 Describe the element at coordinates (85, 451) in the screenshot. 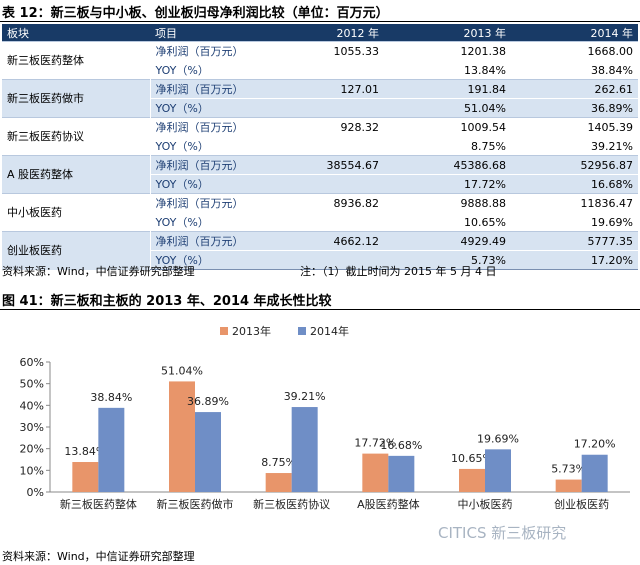

I see `data-label: 13.84%` at that location.